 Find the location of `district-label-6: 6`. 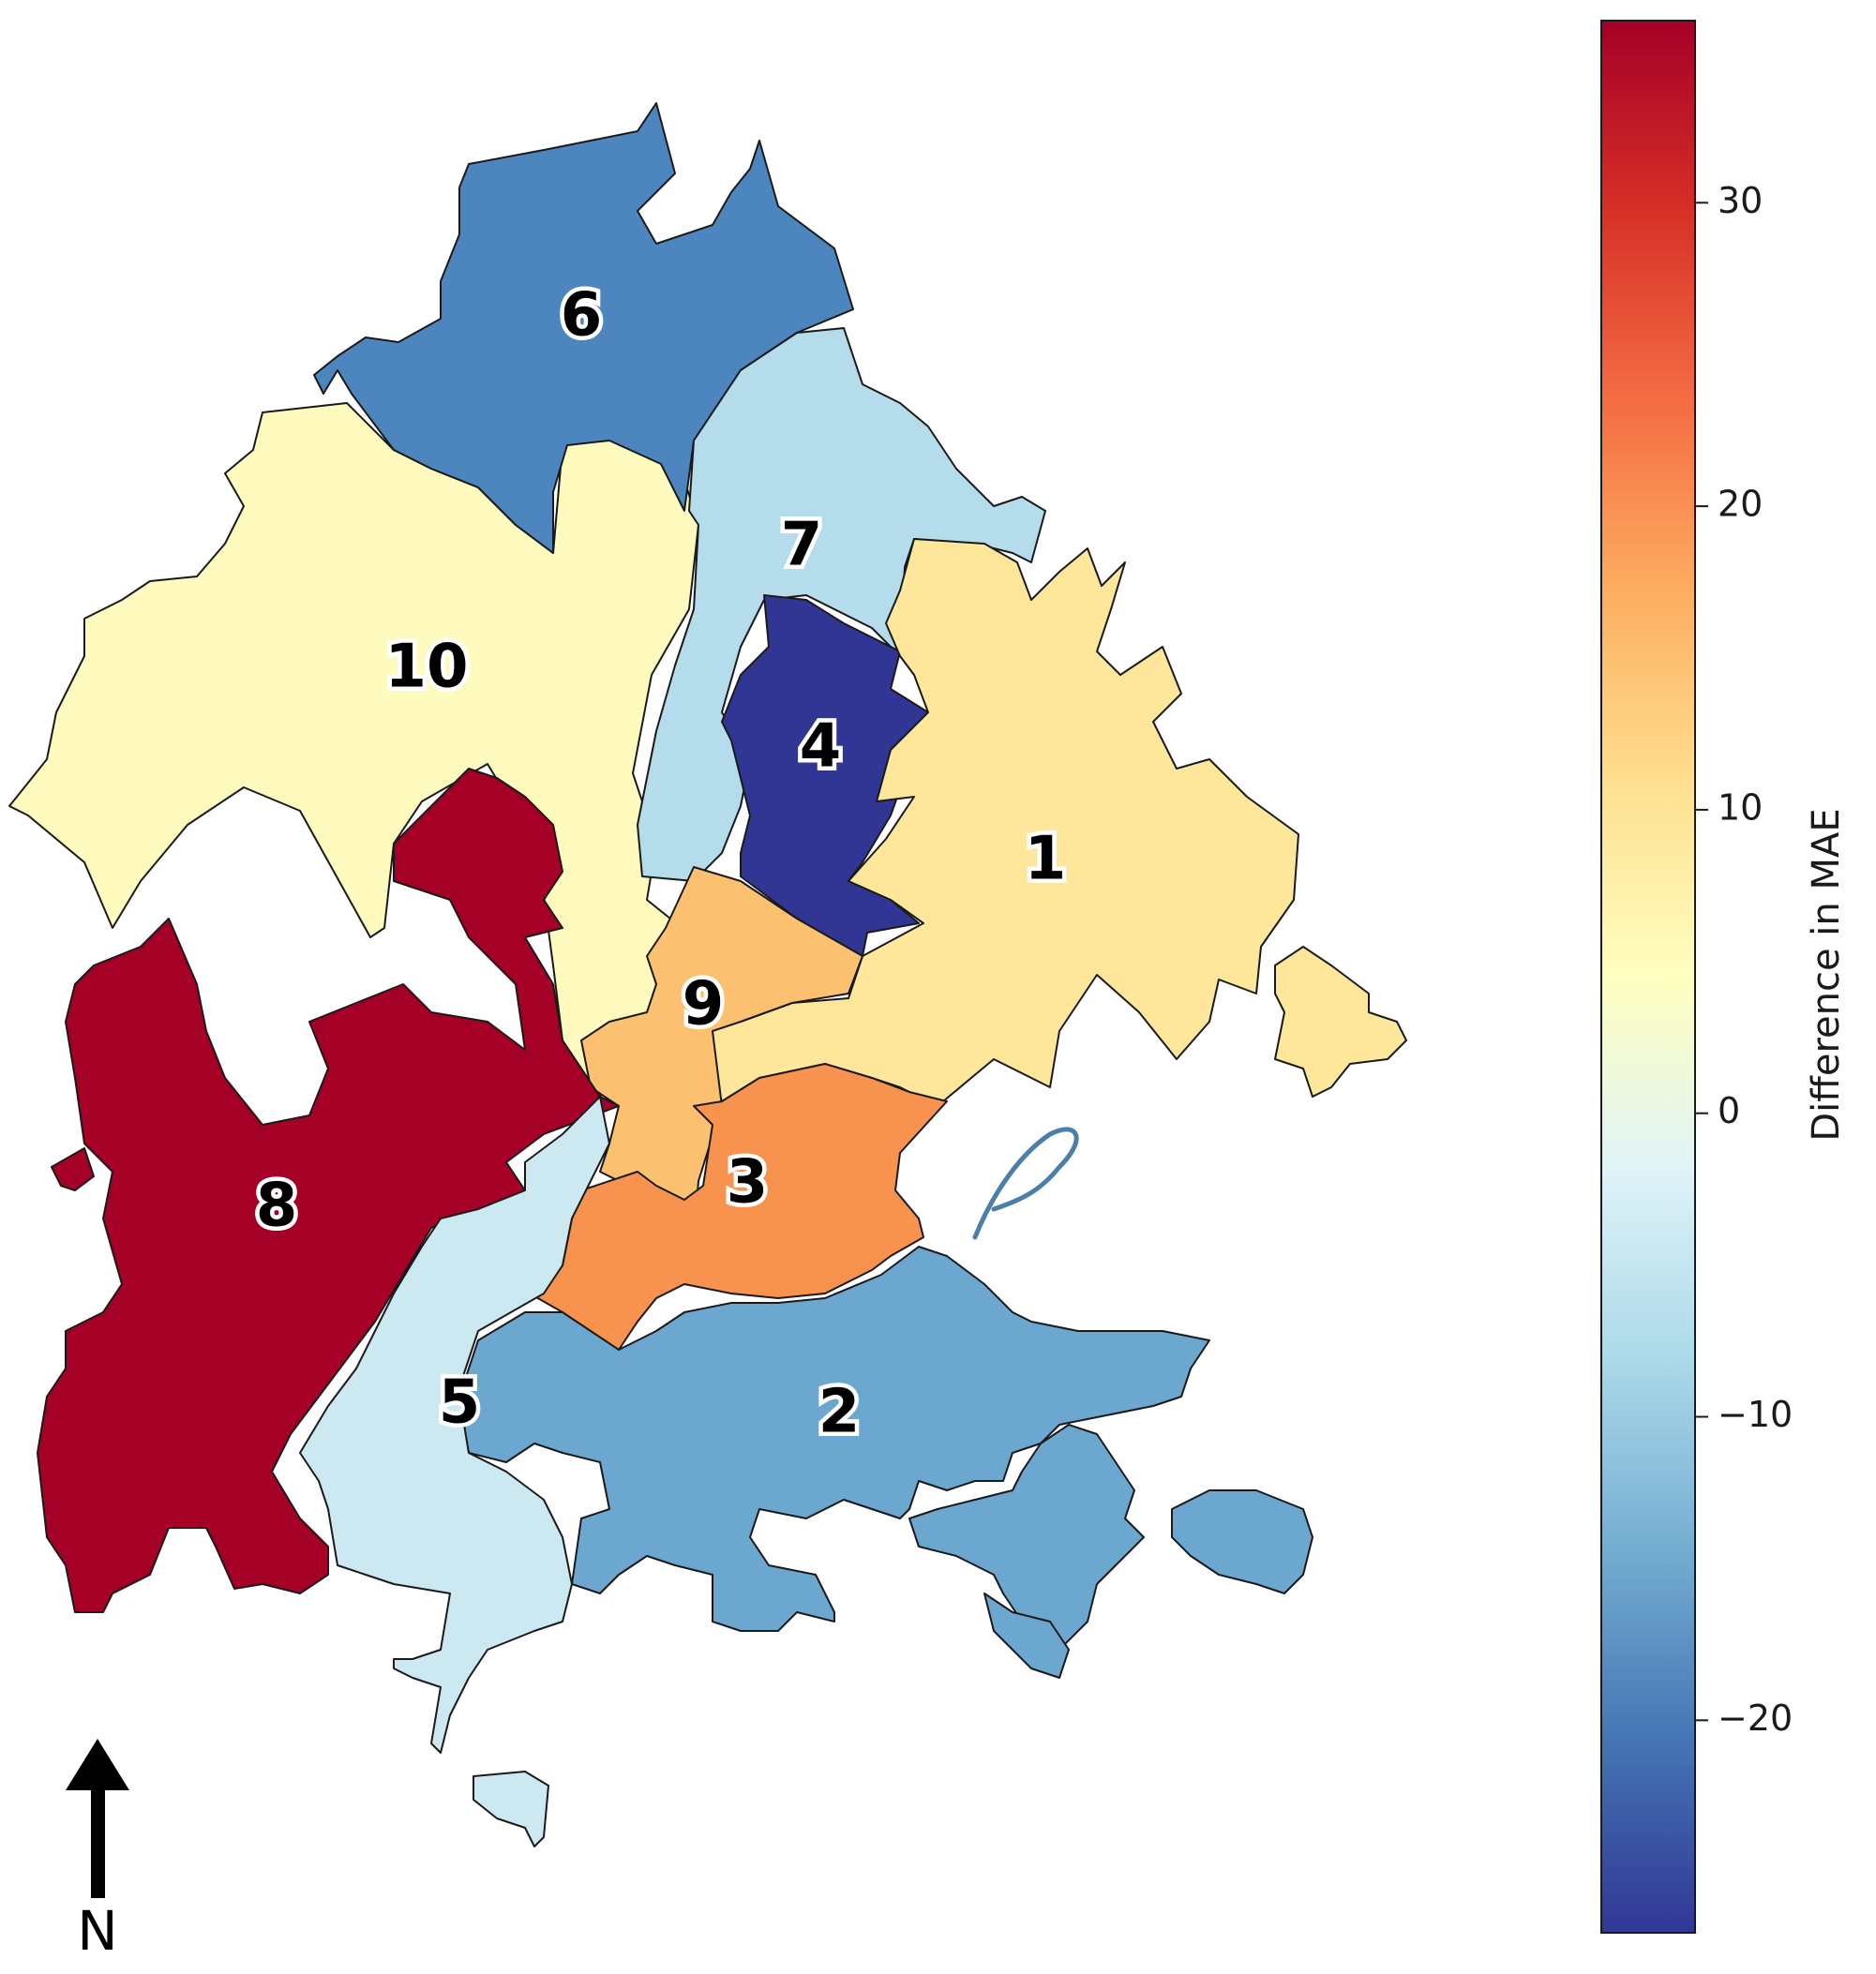

district-label-6: 6 is located at coordinates (582, 316).